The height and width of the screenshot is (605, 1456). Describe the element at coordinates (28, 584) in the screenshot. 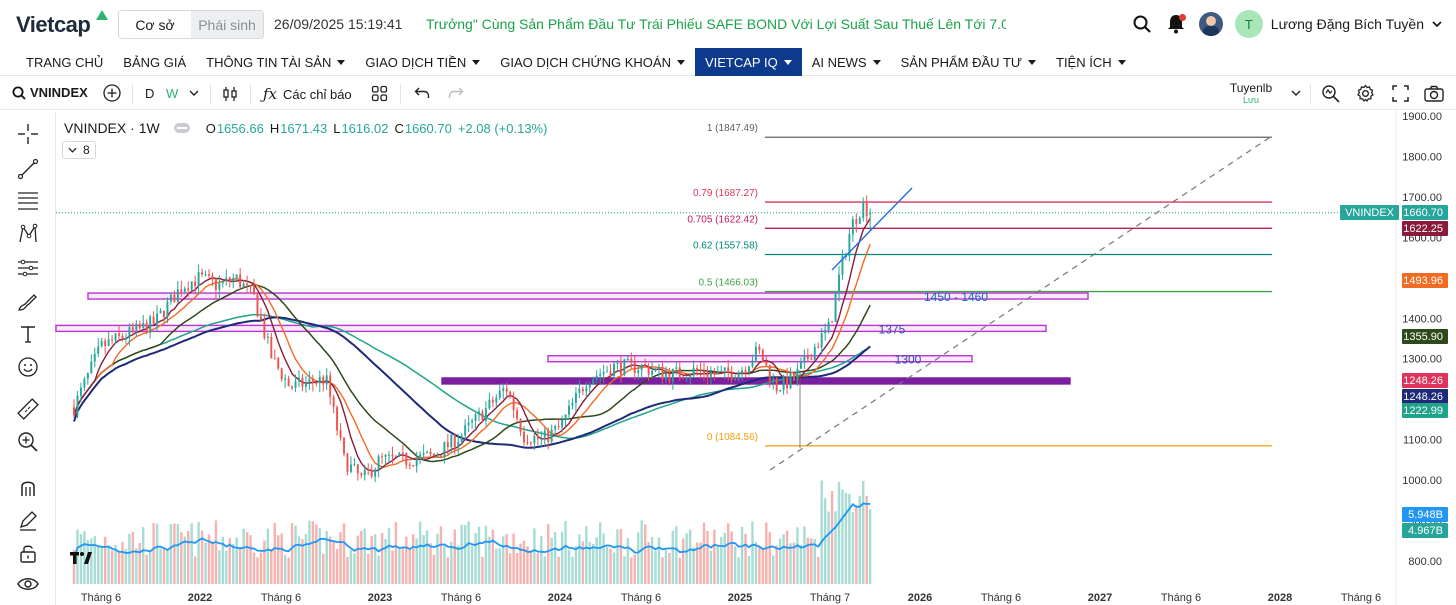

I see `eye-icon` at that location.